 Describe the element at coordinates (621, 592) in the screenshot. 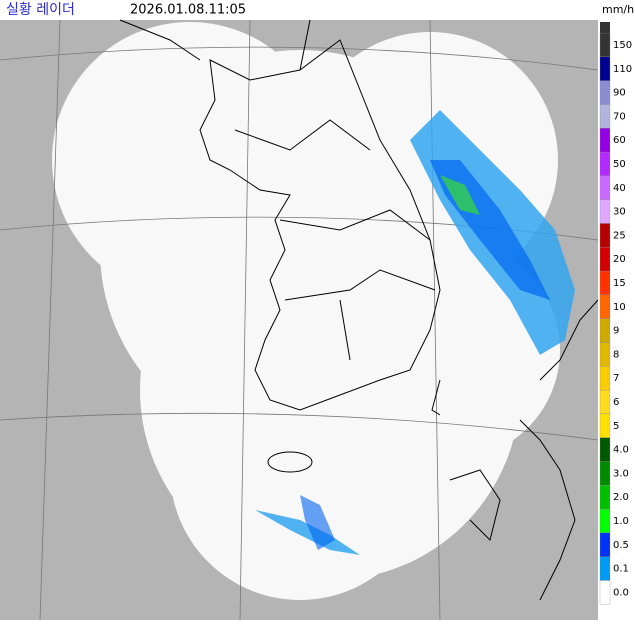

I see `legend-label: 0.0` at that location.